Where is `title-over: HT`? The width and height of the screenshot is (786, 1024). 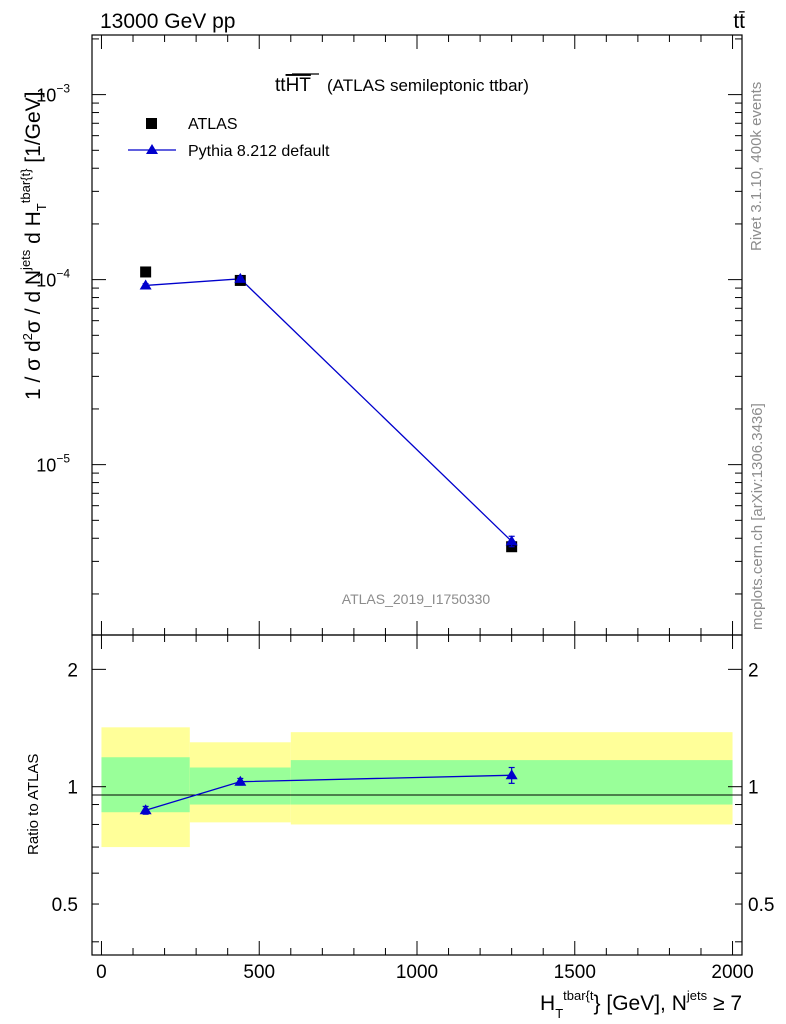
title-over: HT is located at coordinates (299, 85).